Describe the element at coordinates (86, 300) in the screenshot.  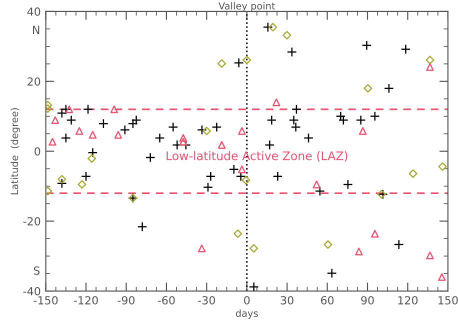
I see `x-tick-label: -120` at that location.